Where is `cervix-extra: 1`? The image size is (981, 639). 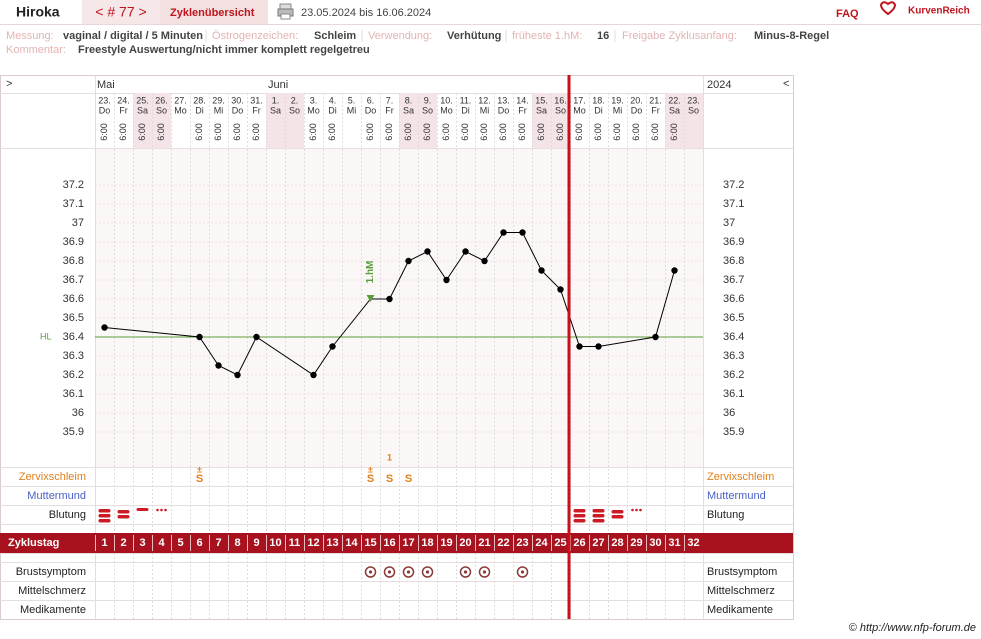
cervix-extra: 1 is located at coordinates (389, 457).